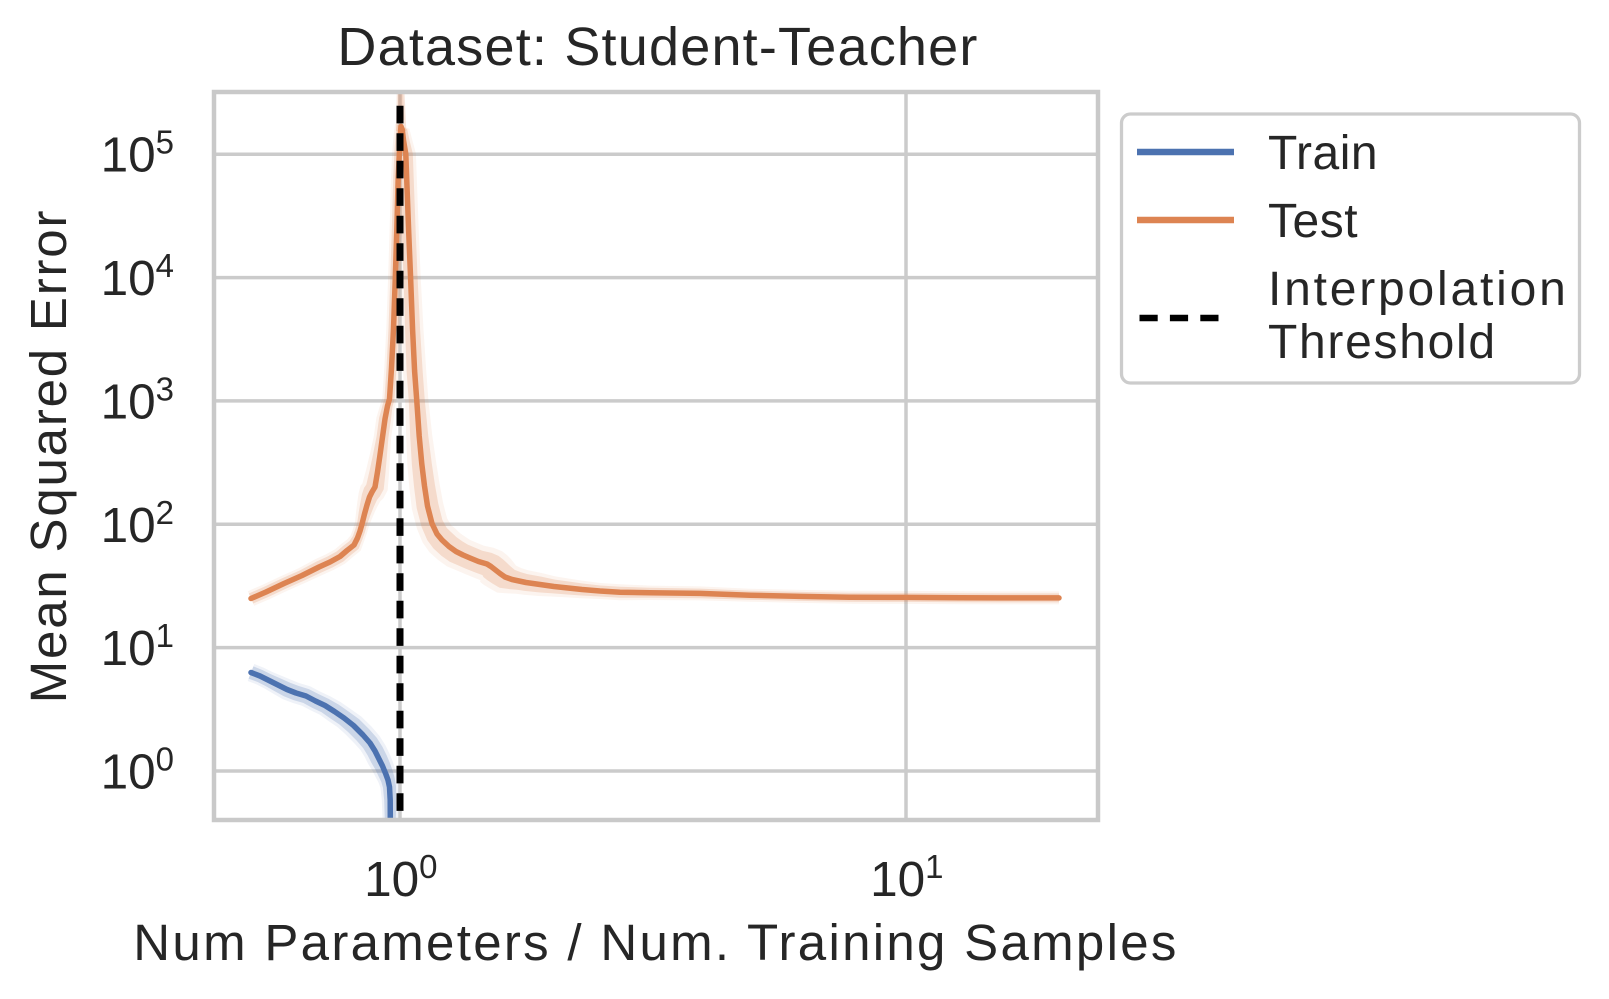  What do you see at coordinates (1418, 289) in the screenshot?
I see `svg-text: Interpolation` at bounding box center [1418, 289].